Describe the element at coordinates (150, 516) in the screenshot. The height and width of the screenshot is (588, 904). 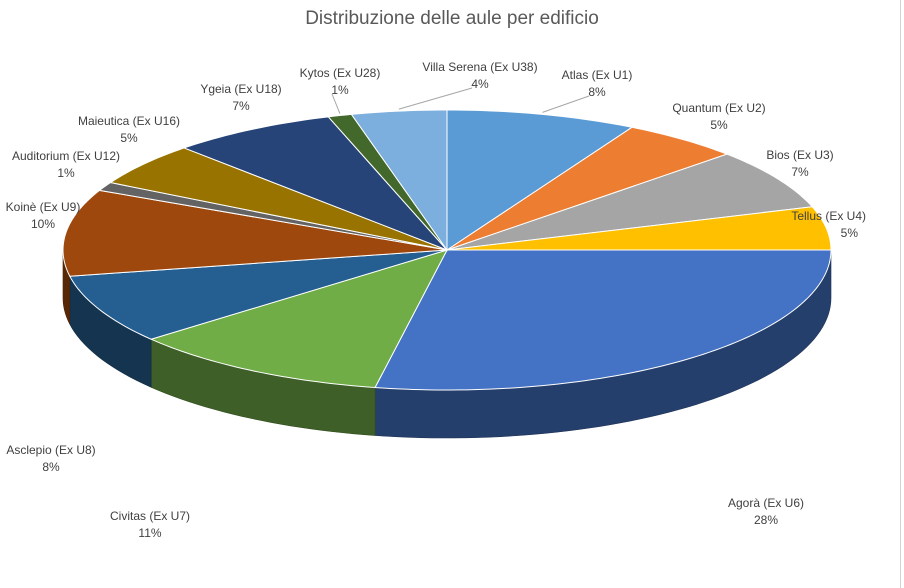
I see `slice-label-civitas-ex-u7: Civitas (Ex U7)` at that location.